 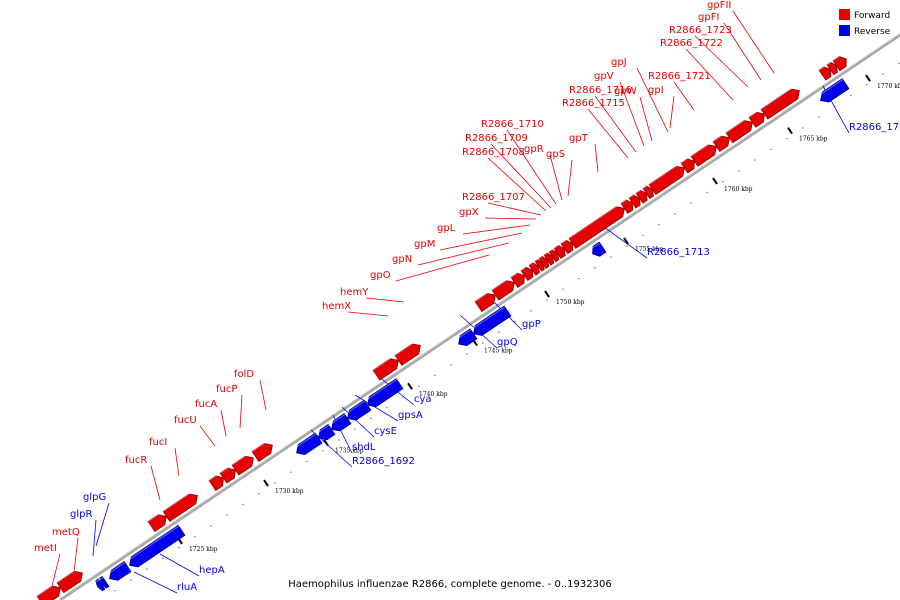 I want to click on gene-label: shdL, so click(x=364, y=447).